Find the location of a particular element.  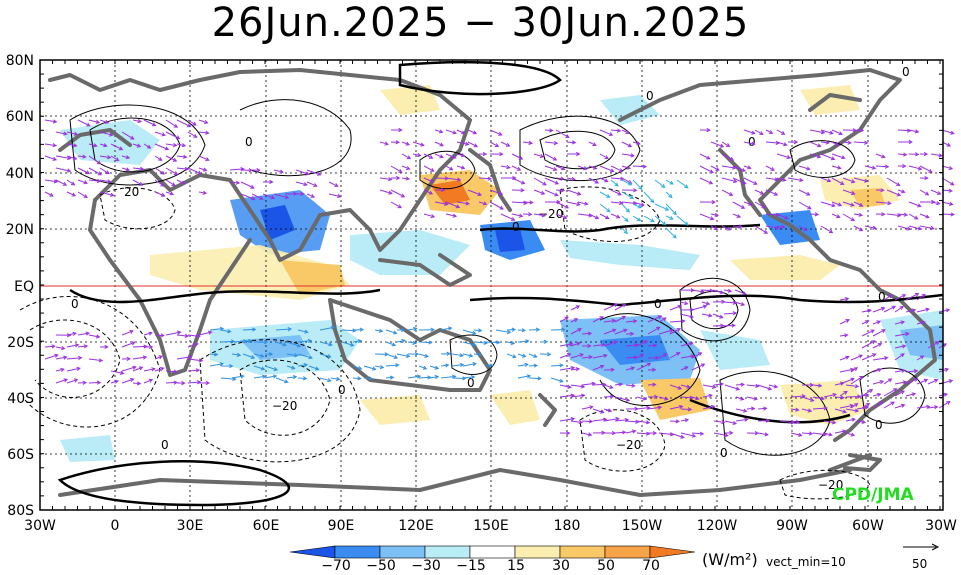

contour-label: 0 is located at coordinates (75, 304).